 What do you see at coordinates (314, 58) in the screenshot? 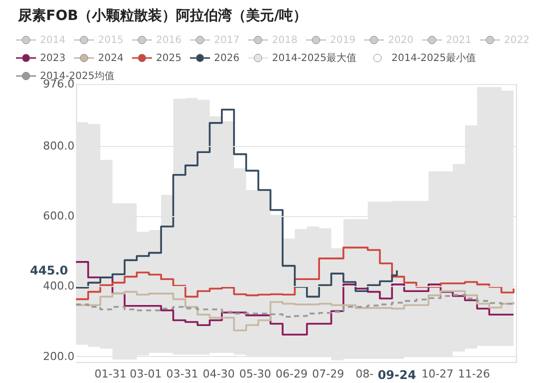
I see `legend-label: 2014-2025最大值` at bounding box center [314, 58].